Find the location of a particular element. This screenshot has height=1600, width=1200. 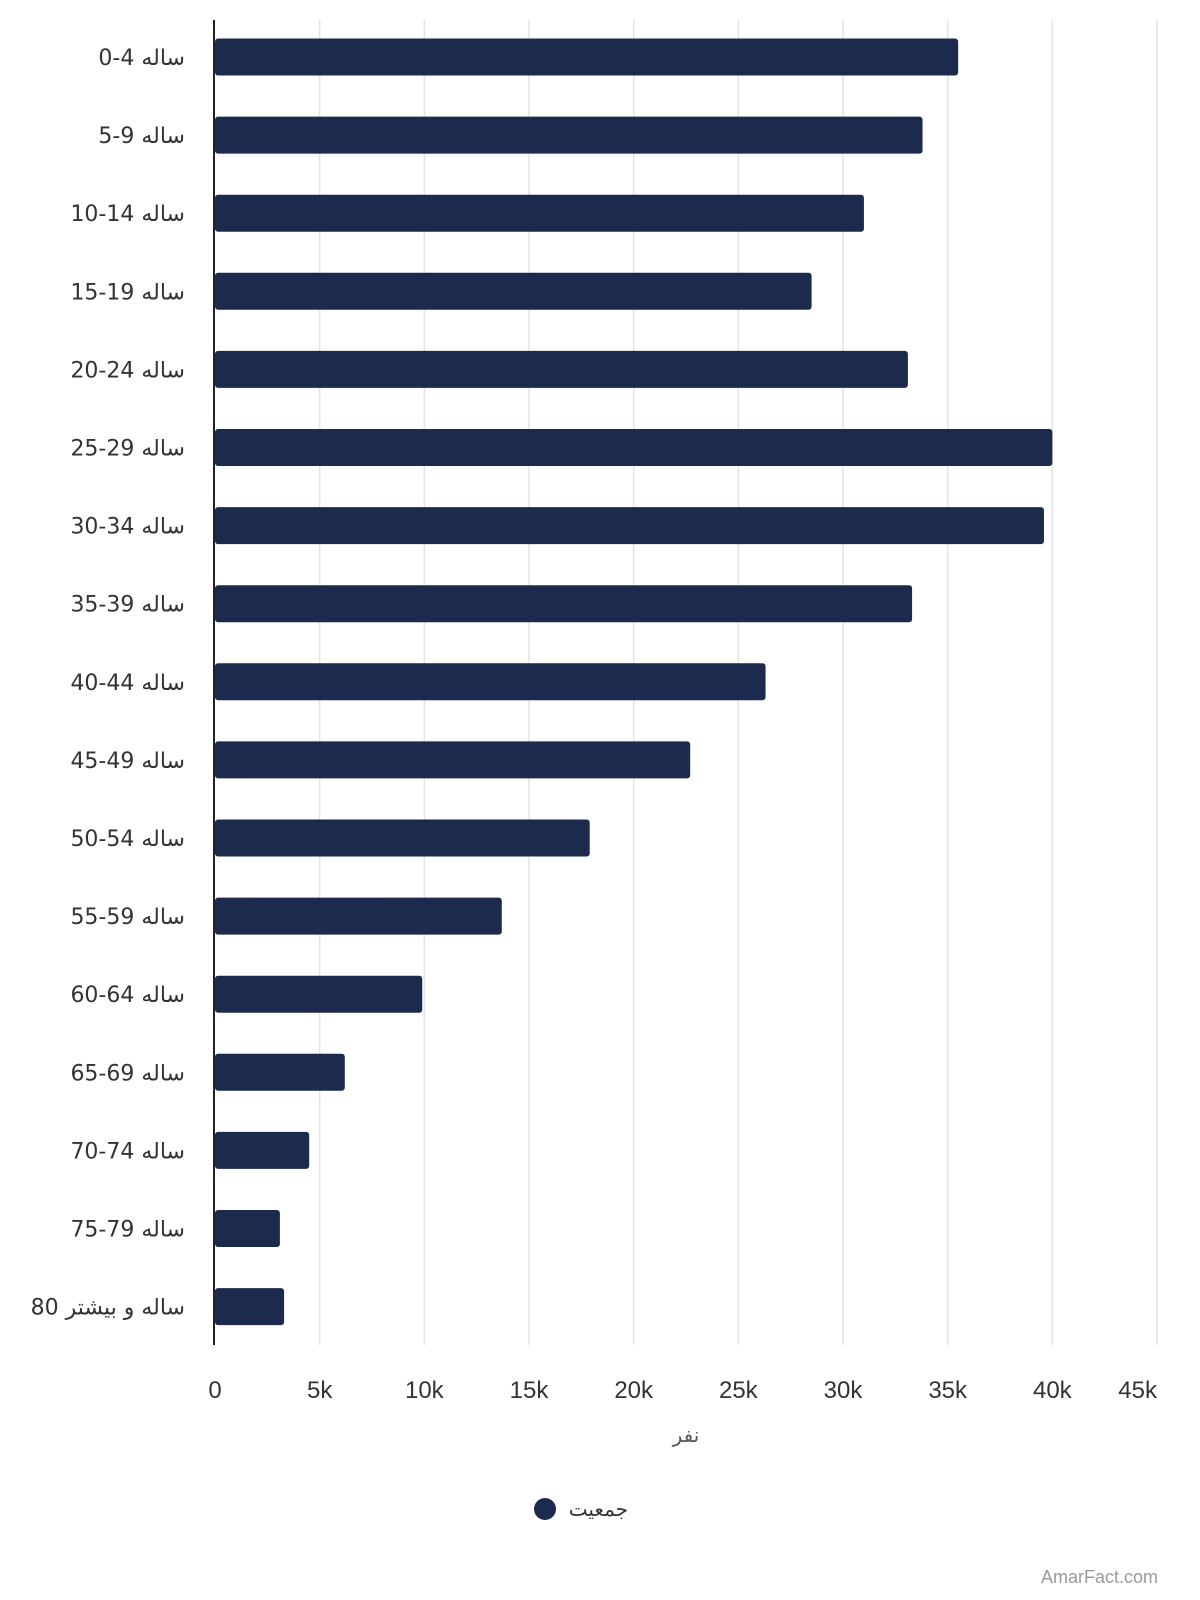

legend-label: جمعیت is located at coordinates (598, 1509).